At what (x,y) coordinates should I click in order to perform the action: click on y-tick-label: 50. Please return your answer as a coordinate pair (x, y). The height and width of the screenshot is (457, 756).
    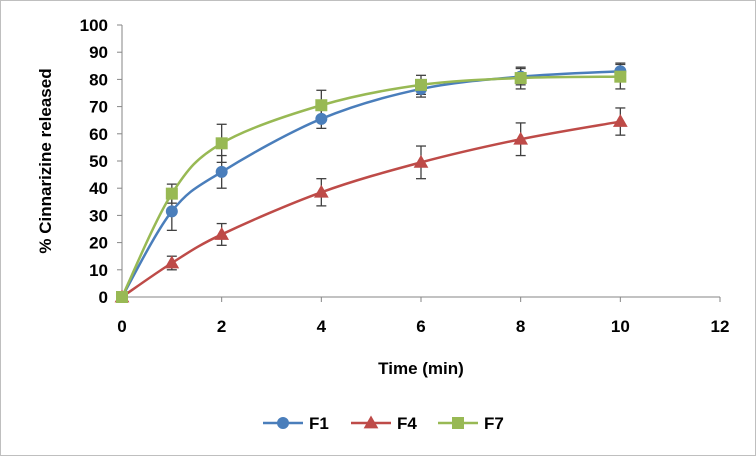
    Looking at the image, I should click on (98, 161).